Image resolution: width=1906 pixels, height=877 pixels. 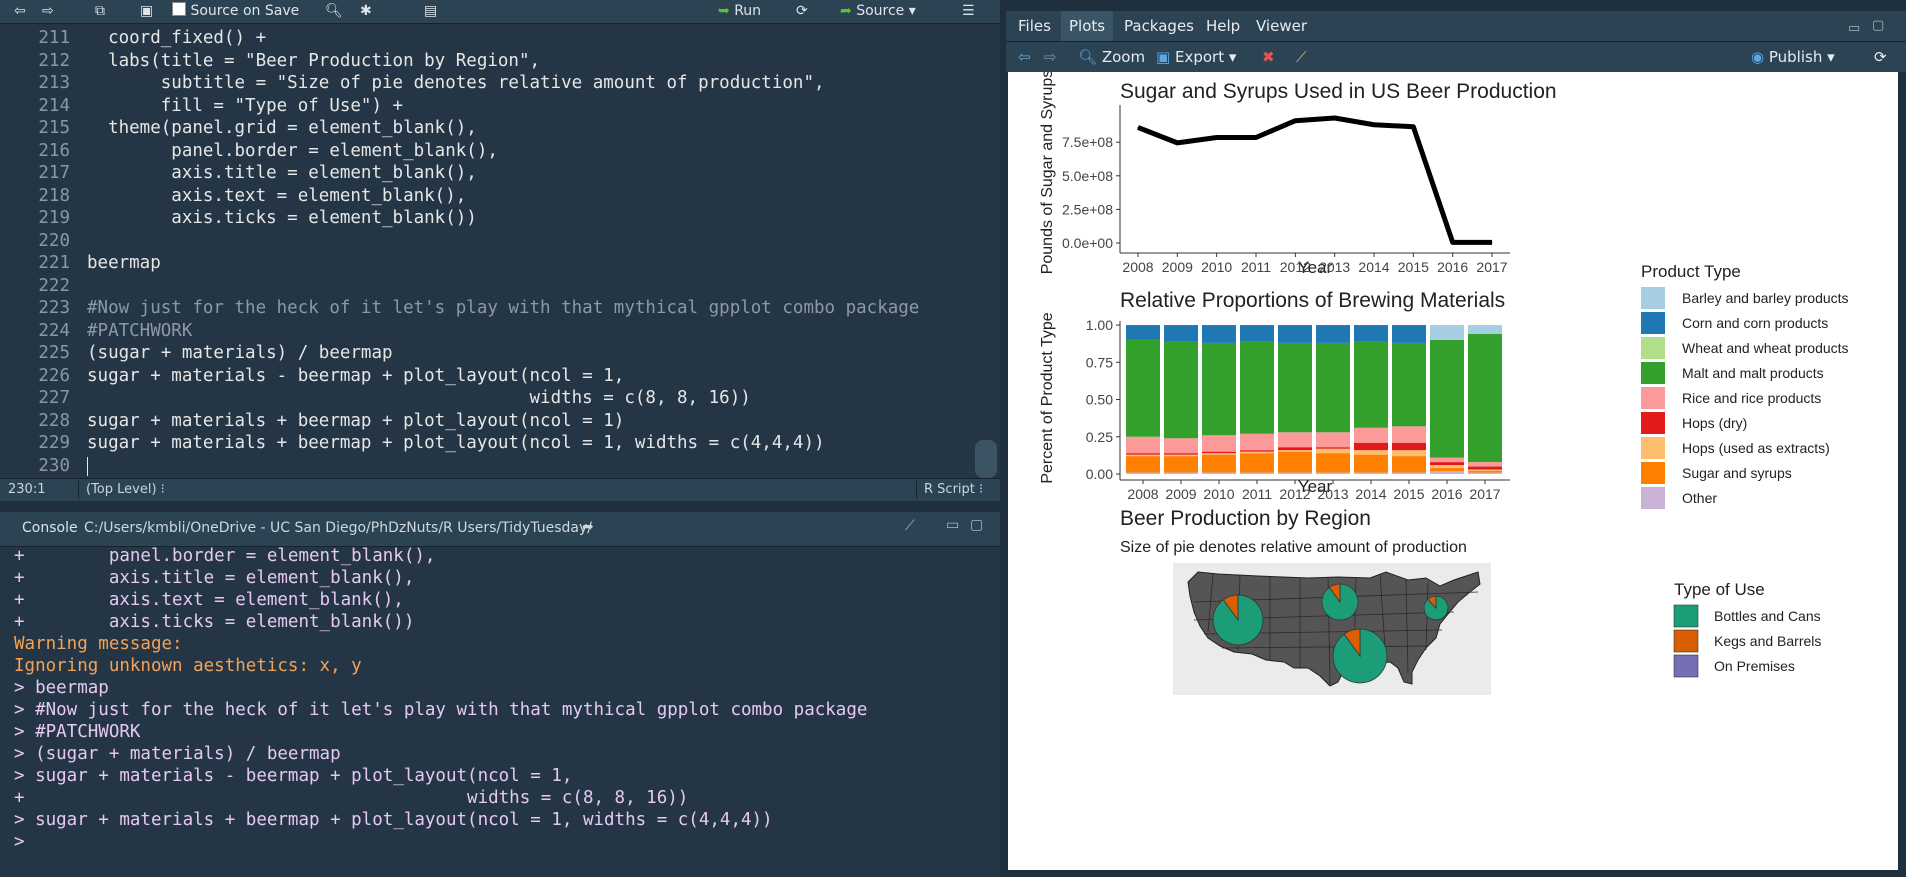 What do you see at coordinates (1047, 397) in the screenshot?
I see `y-axis-label: Percent of Product Type` at bounding box center [1047, 397].